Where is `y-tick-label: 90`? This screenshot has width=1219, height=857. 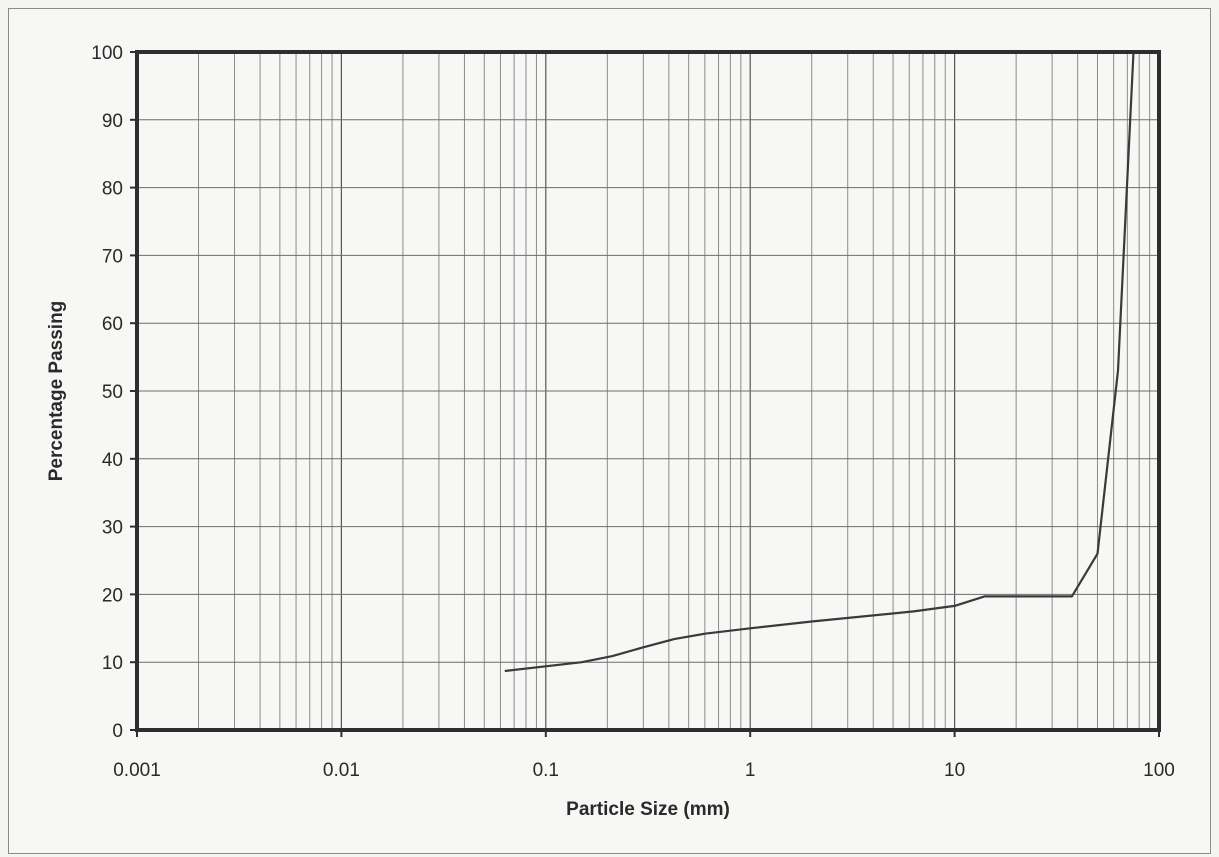 y-tick-label: 90 is located at coordinates (112, 121).